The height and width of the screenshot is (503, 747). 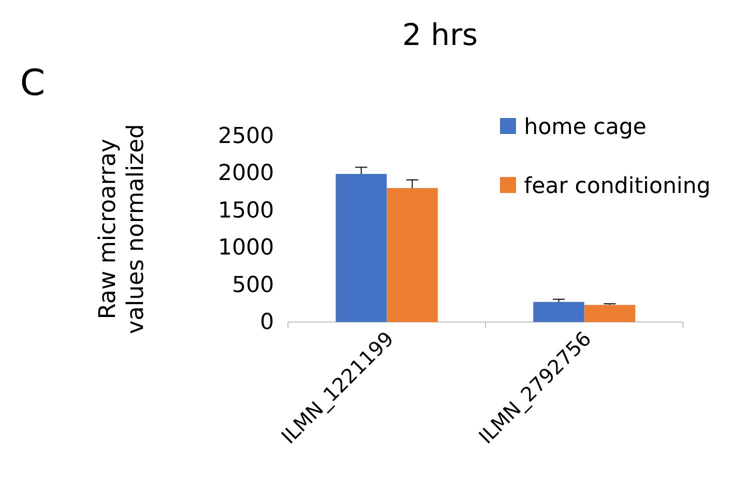 I want to click on text: C, so click(x=33, y=83).